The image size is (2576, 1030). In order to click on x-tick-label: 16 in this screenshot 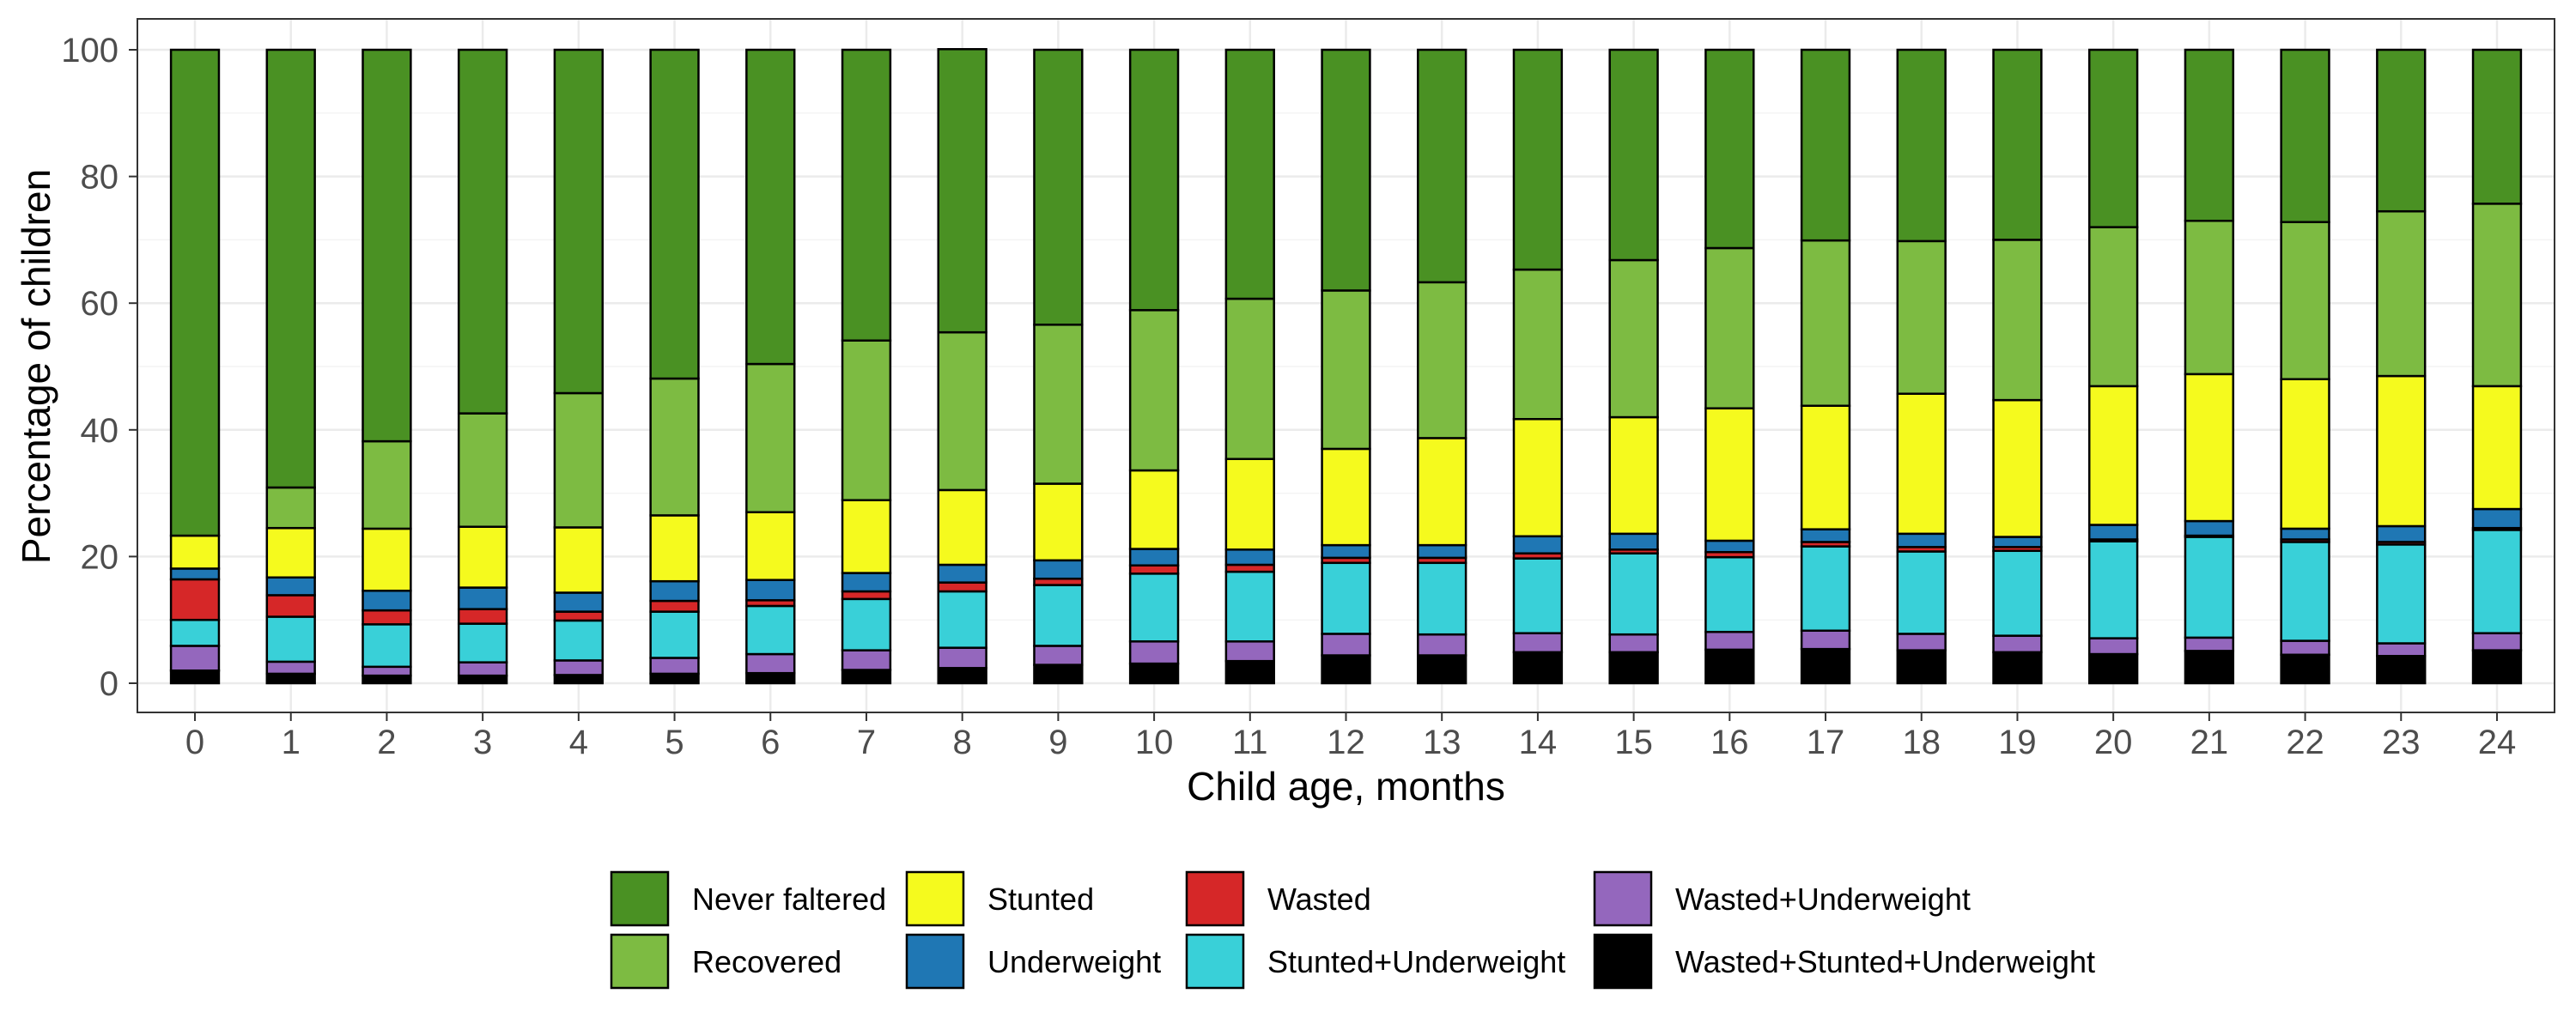, I will do `click(1729, 742)`.